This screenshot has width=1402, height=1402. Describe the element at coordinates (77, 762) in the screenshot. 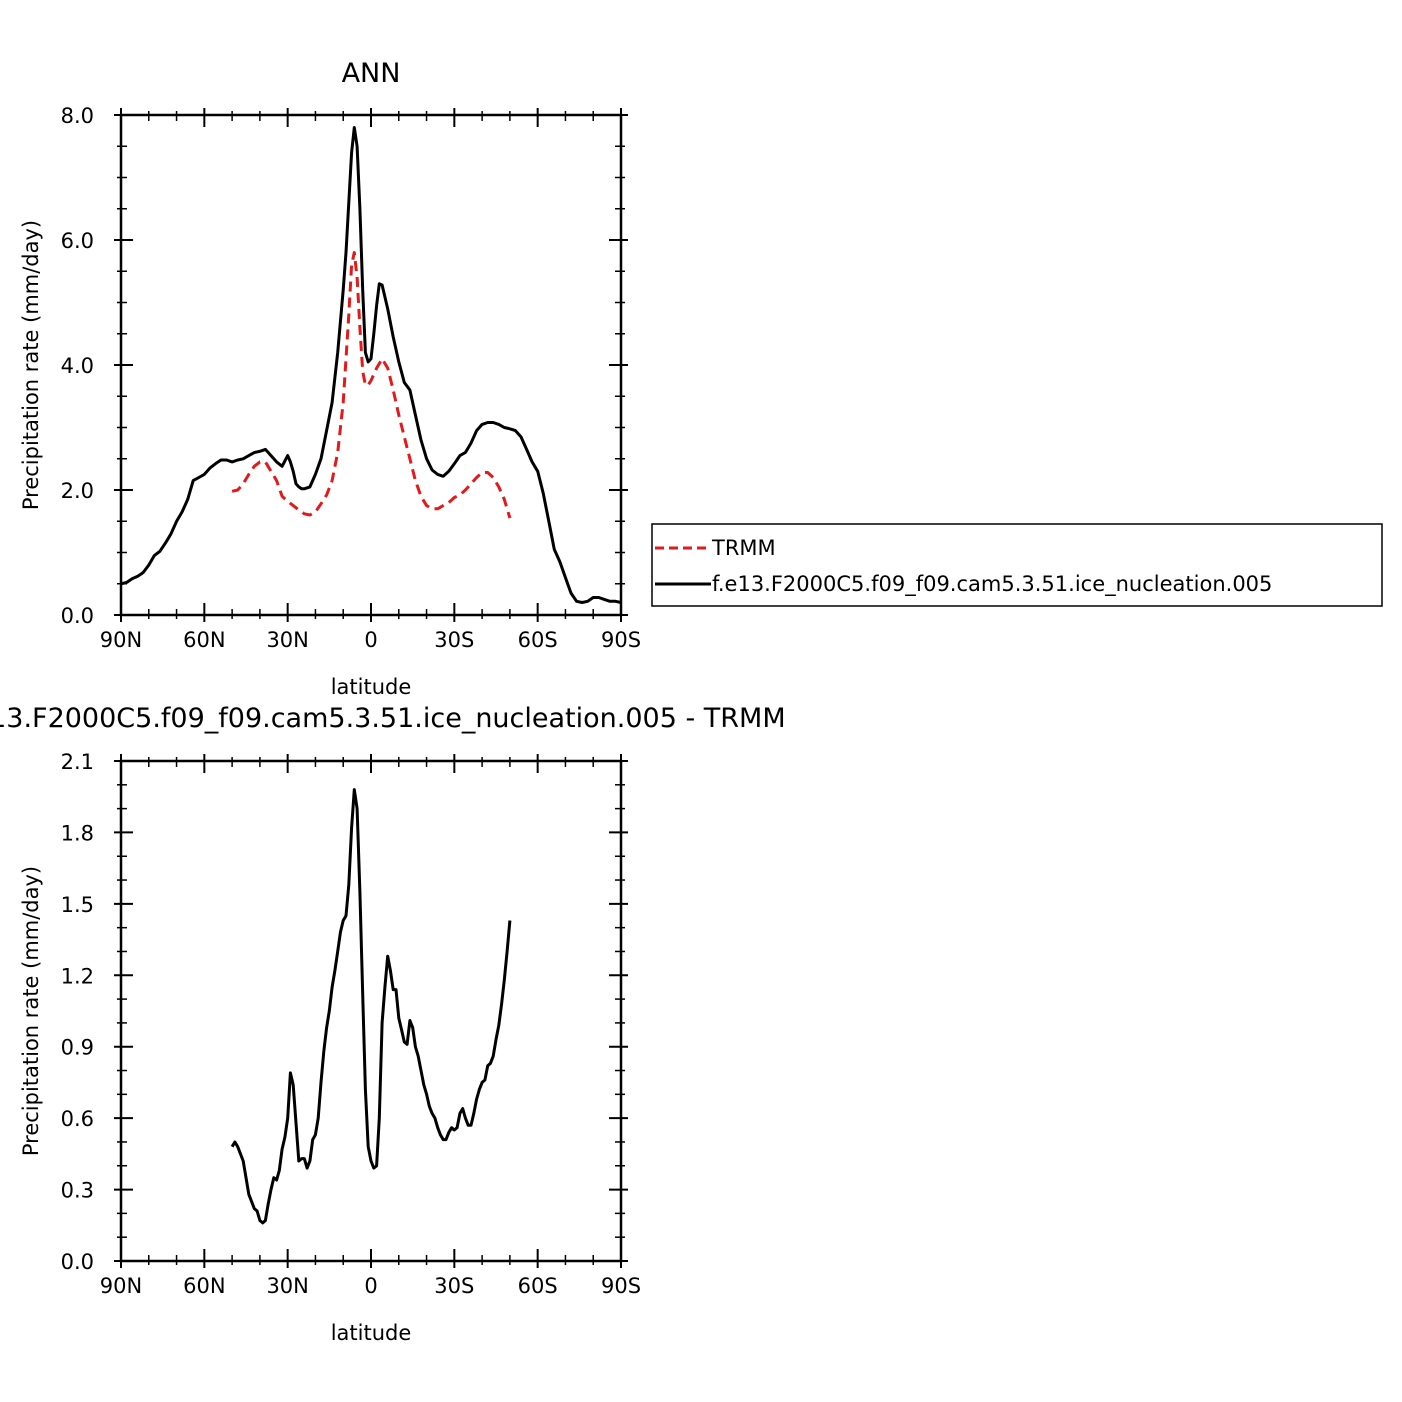

I see `y-tick-label: 2.1` at that location.